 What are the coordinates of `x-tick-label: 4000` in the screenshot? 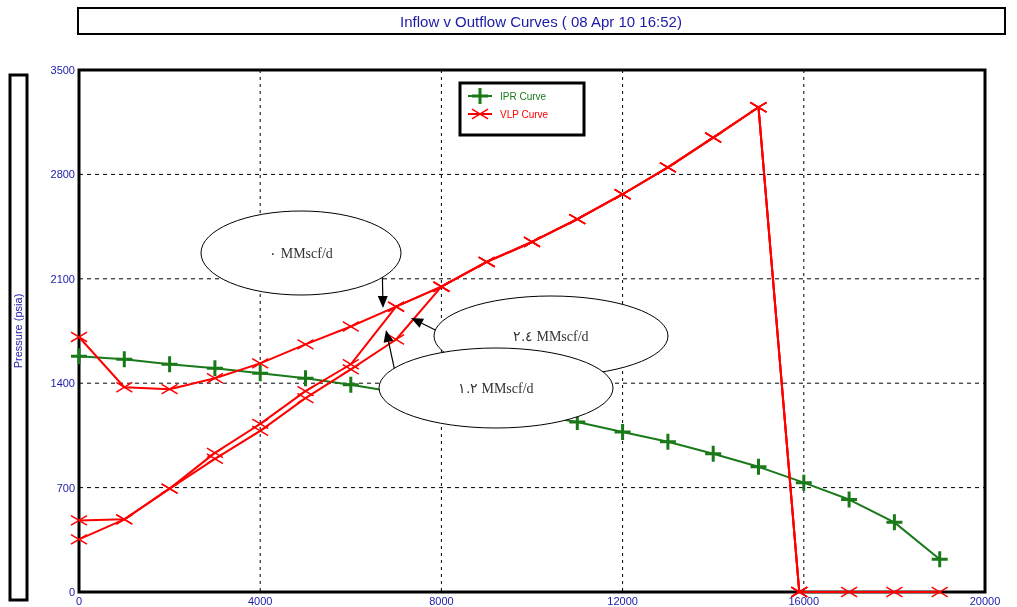 It's located at (260, 601).